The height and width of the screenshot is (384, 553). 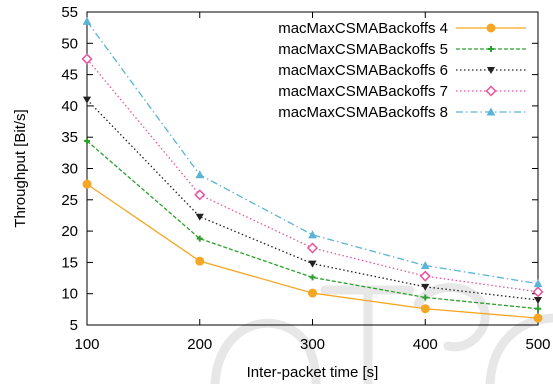 What do you see at coordinates (363, 112) in the screenshot?
I see `legend-label: macMaxCSMABackoffs 8` at bounding box center [363, 112].